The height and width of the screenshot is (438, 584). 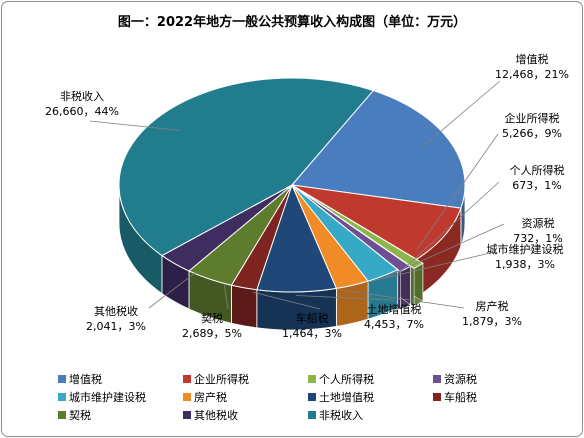 What do you see at coordinates (460, 379) in the screenshot?
I see `legend-label-资源税: 资源税` at bounding box center [460, 379].